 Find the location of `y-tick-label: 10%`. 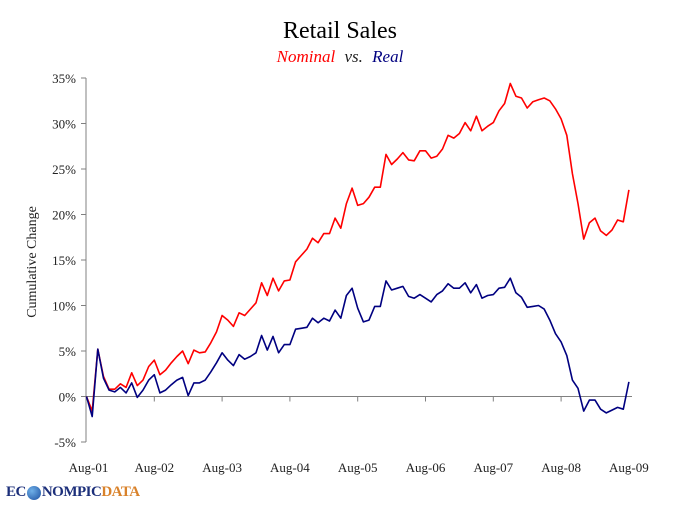

y-tick-label: 10% is located at coordinates (64, 306).